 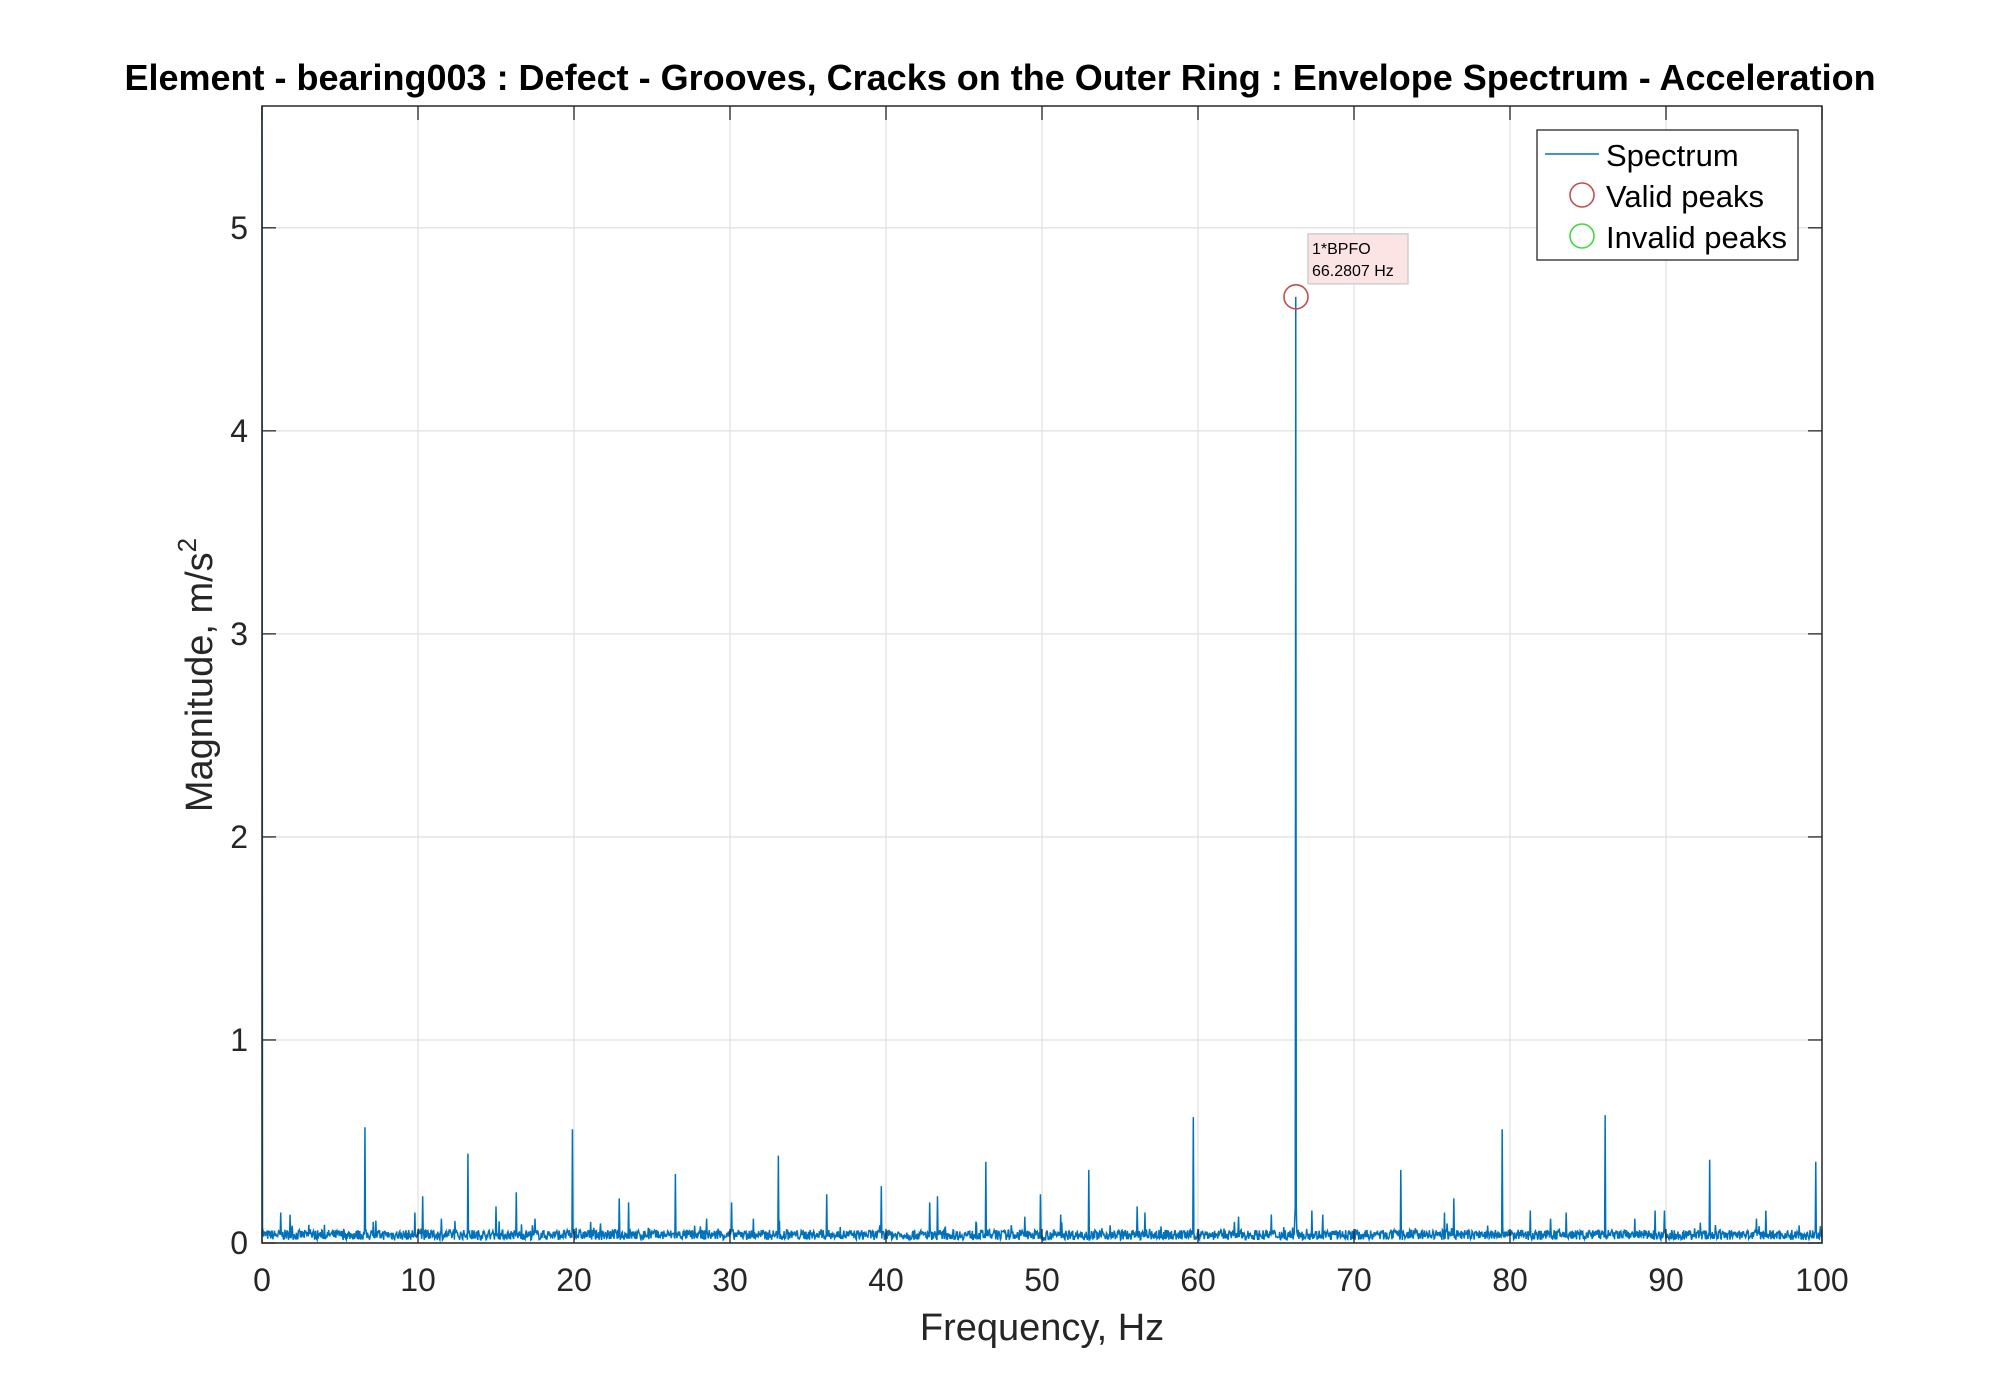 I want to click on y-tick-label: 3, so click(x=239, y=634).